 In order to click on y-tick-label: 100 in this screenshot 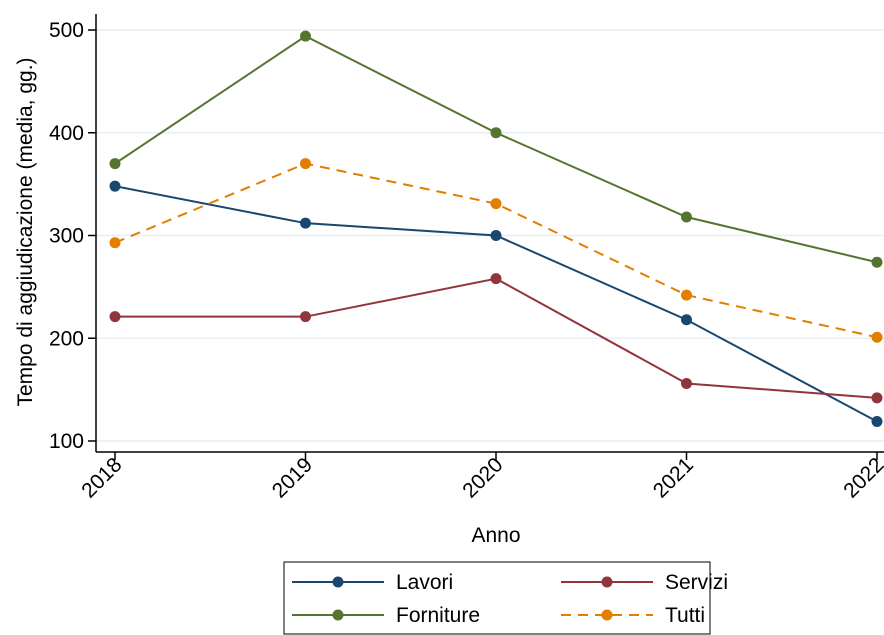, I will do `click(66, 441)`.